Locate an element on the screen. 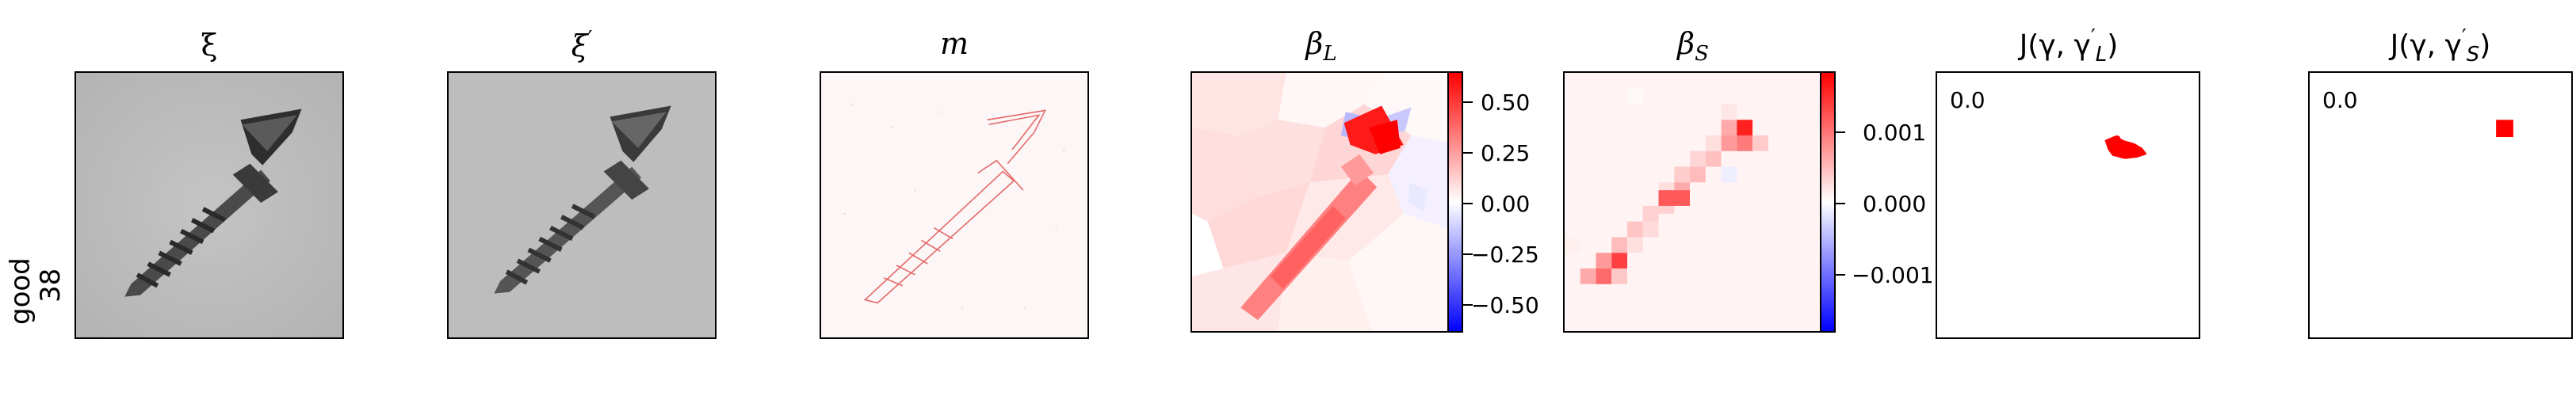  J-L-mask is located at coordinates (2125, 147).